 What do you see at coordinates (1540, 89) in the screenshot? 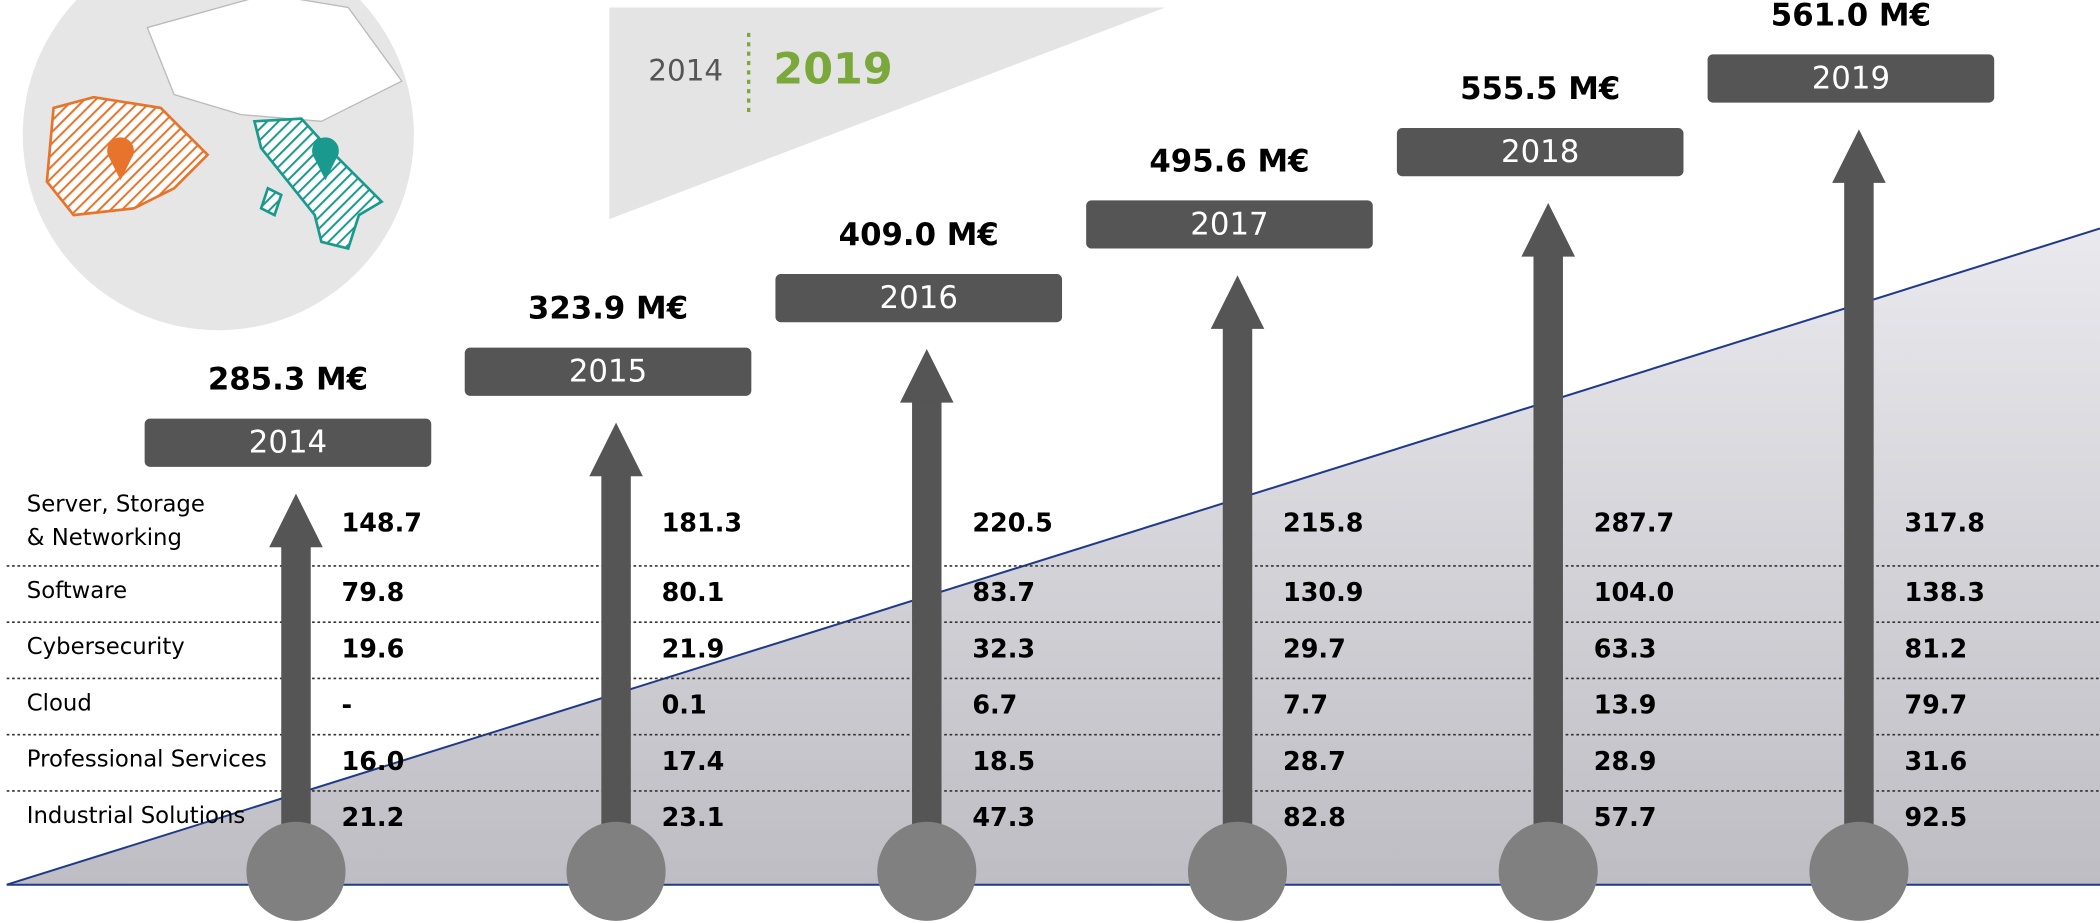
I see `total-label: 555.5 M€` at bounding box center [1540, 89].